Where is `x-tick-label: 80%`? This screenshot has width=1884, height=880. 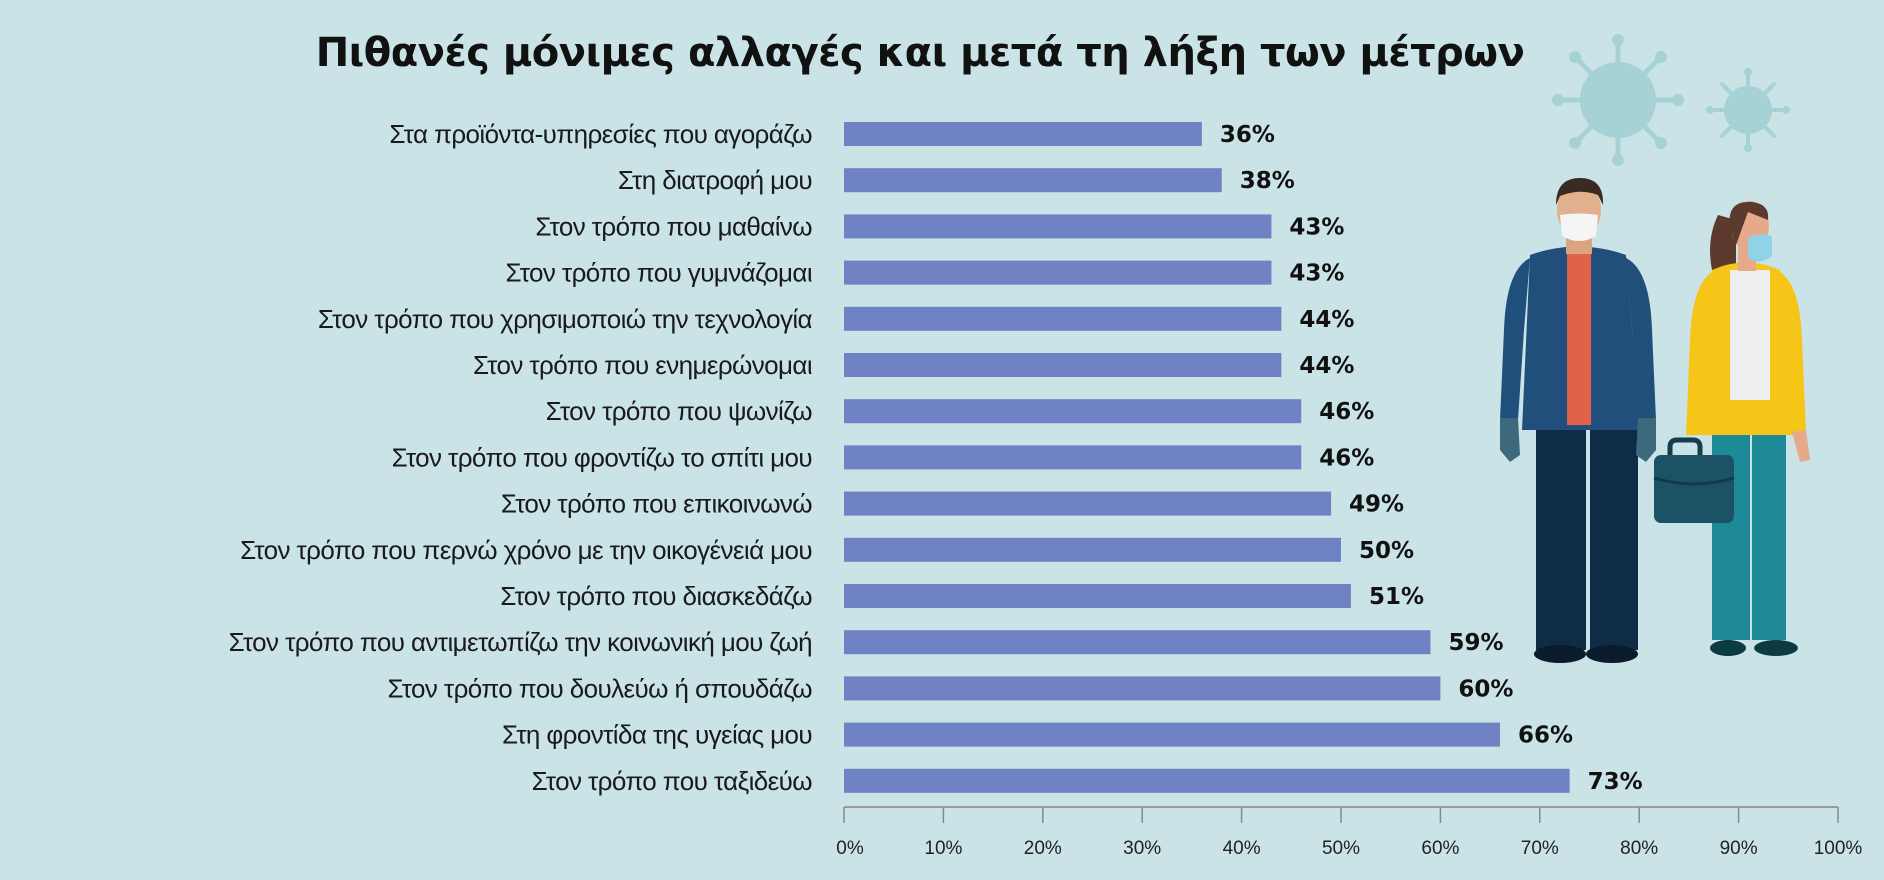
x-tick-label: 80% is located at coordinates (1639, 848).